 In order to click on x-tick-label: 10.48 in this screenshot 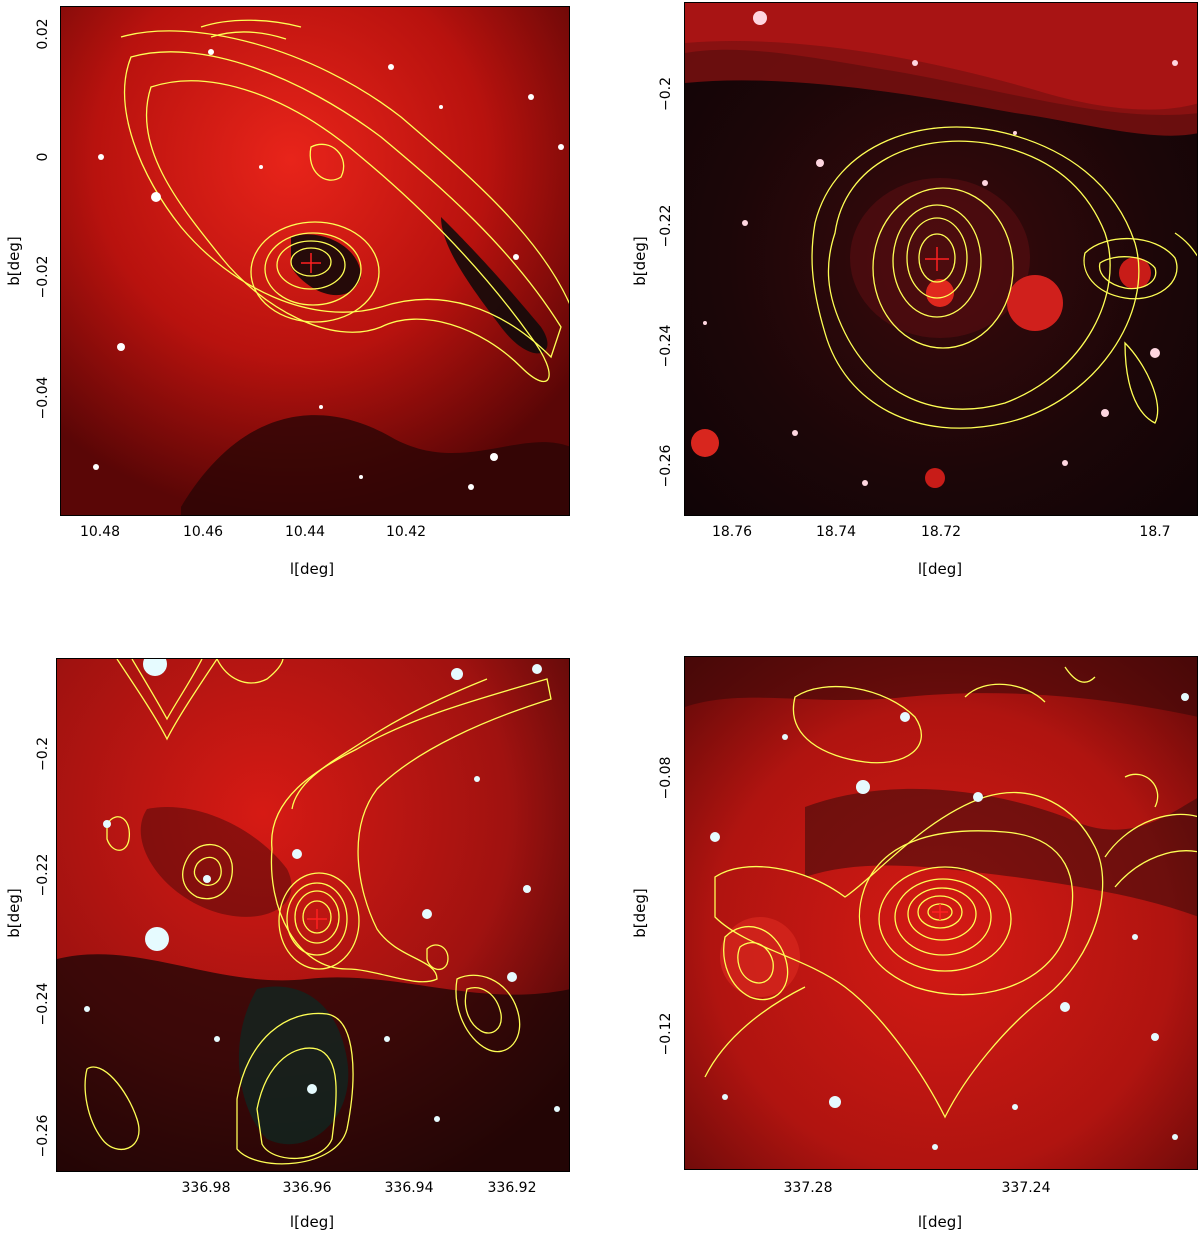, I will do `click(100, 532)`.